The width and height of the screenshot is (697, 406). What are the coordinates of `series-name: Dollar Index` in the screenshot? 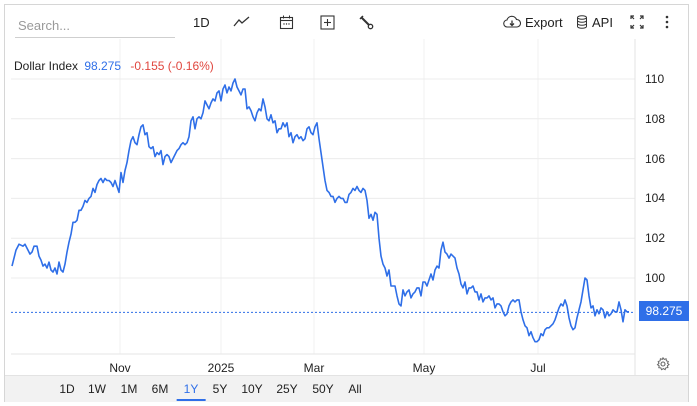 It's located at (46, 66).